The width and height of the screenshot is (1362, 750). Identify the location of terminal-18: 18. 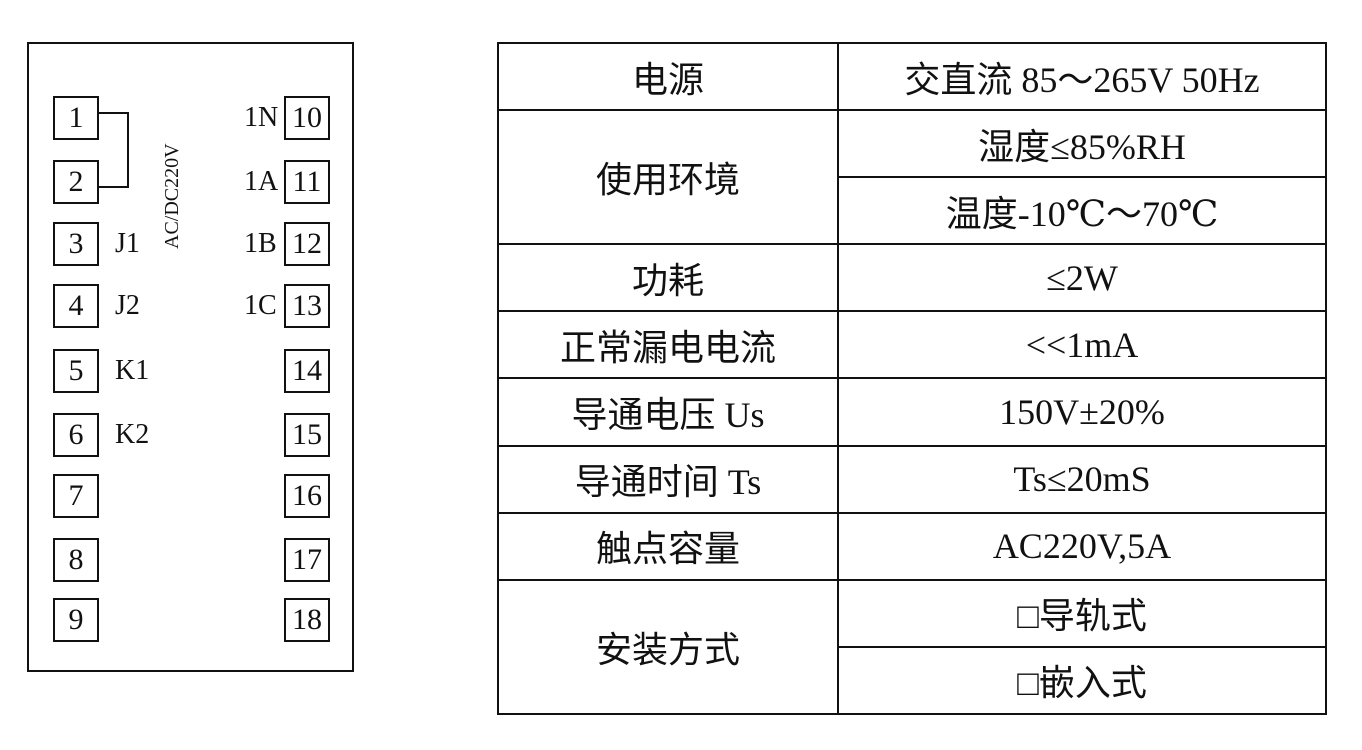
(307, 620).